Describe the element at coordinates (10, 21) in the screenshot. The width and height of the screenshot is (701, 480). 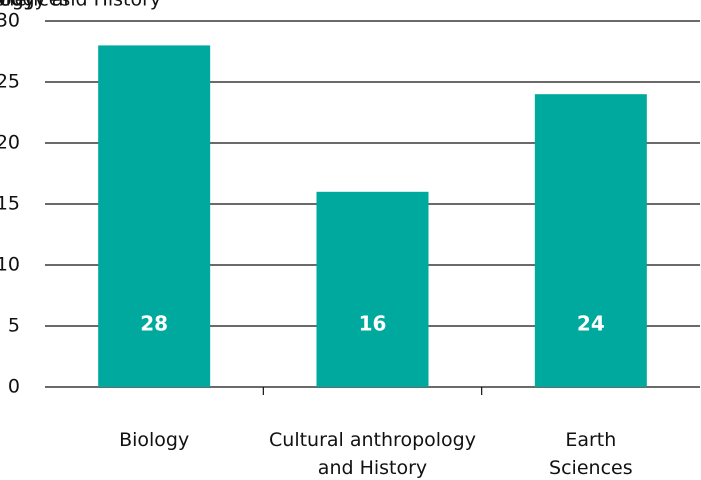
I see `y-tick-label: 30` at that location.